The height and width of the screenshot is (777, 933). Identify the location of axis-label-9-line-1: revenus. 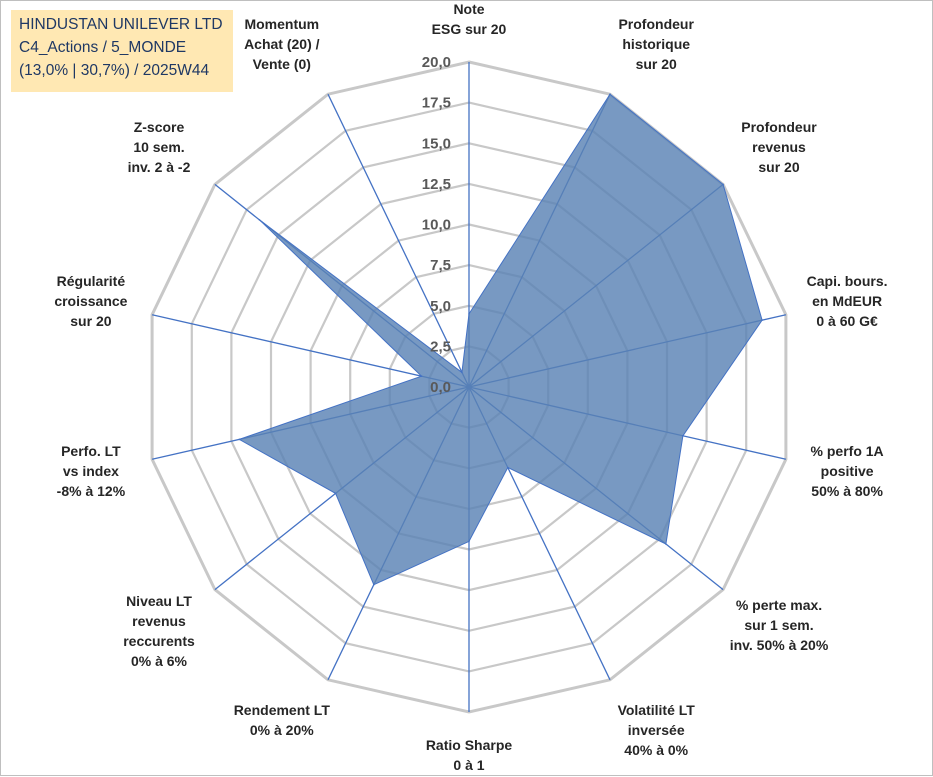
(159, 621).